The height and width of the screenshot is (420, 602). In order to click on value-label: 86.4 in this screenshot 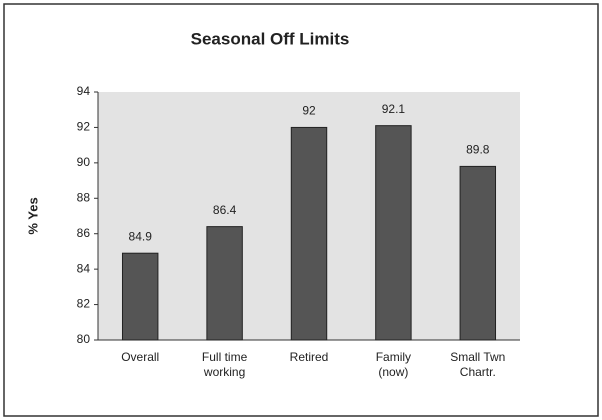, I will do `click(225, 210)`.